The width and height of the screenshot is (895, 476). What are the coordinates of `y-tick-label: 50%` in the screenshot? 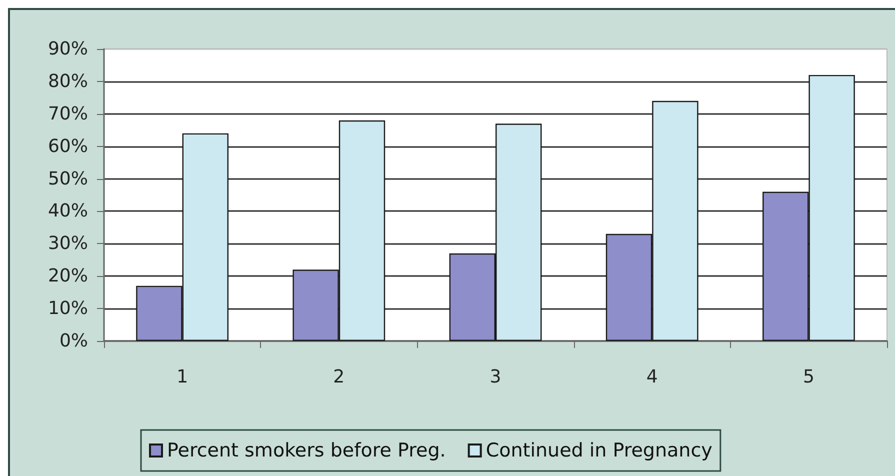 It's located at (68, 179).